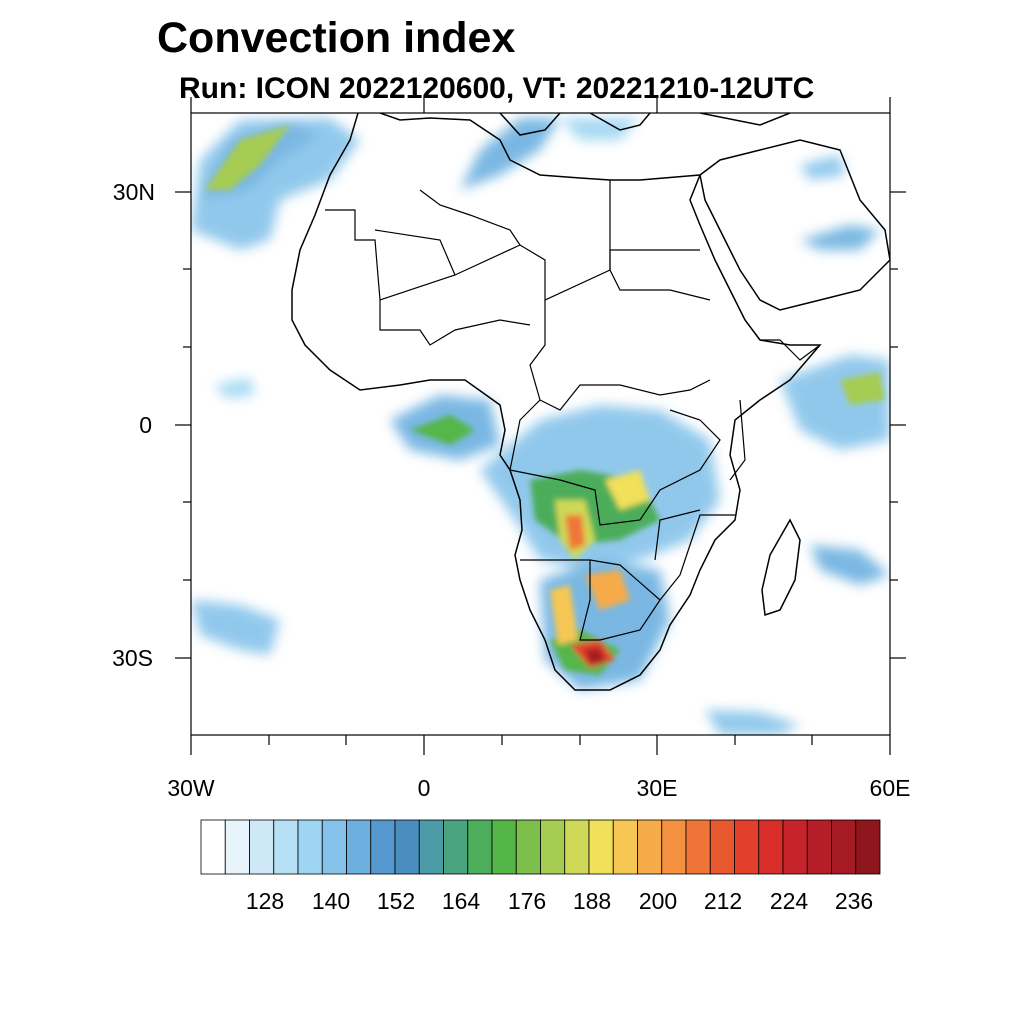 The image size is (1024, 1024). Describe the element at coordinates (530, 124) in the screenshot. I see `europe-coastline` at that location.